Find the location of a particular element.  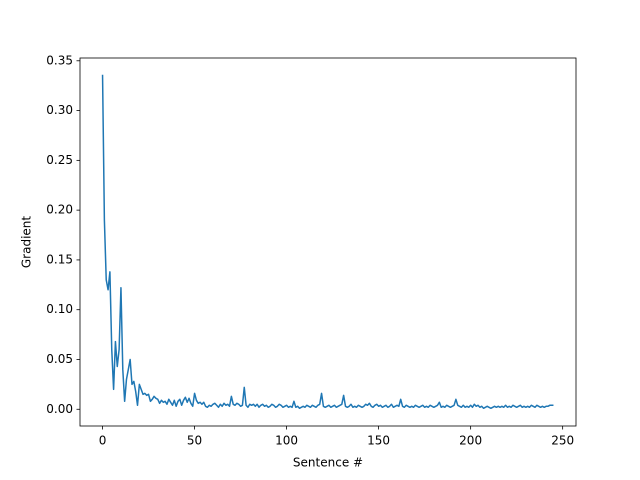

y-tick-label: 0.30 is located at coordinates (59, 110).